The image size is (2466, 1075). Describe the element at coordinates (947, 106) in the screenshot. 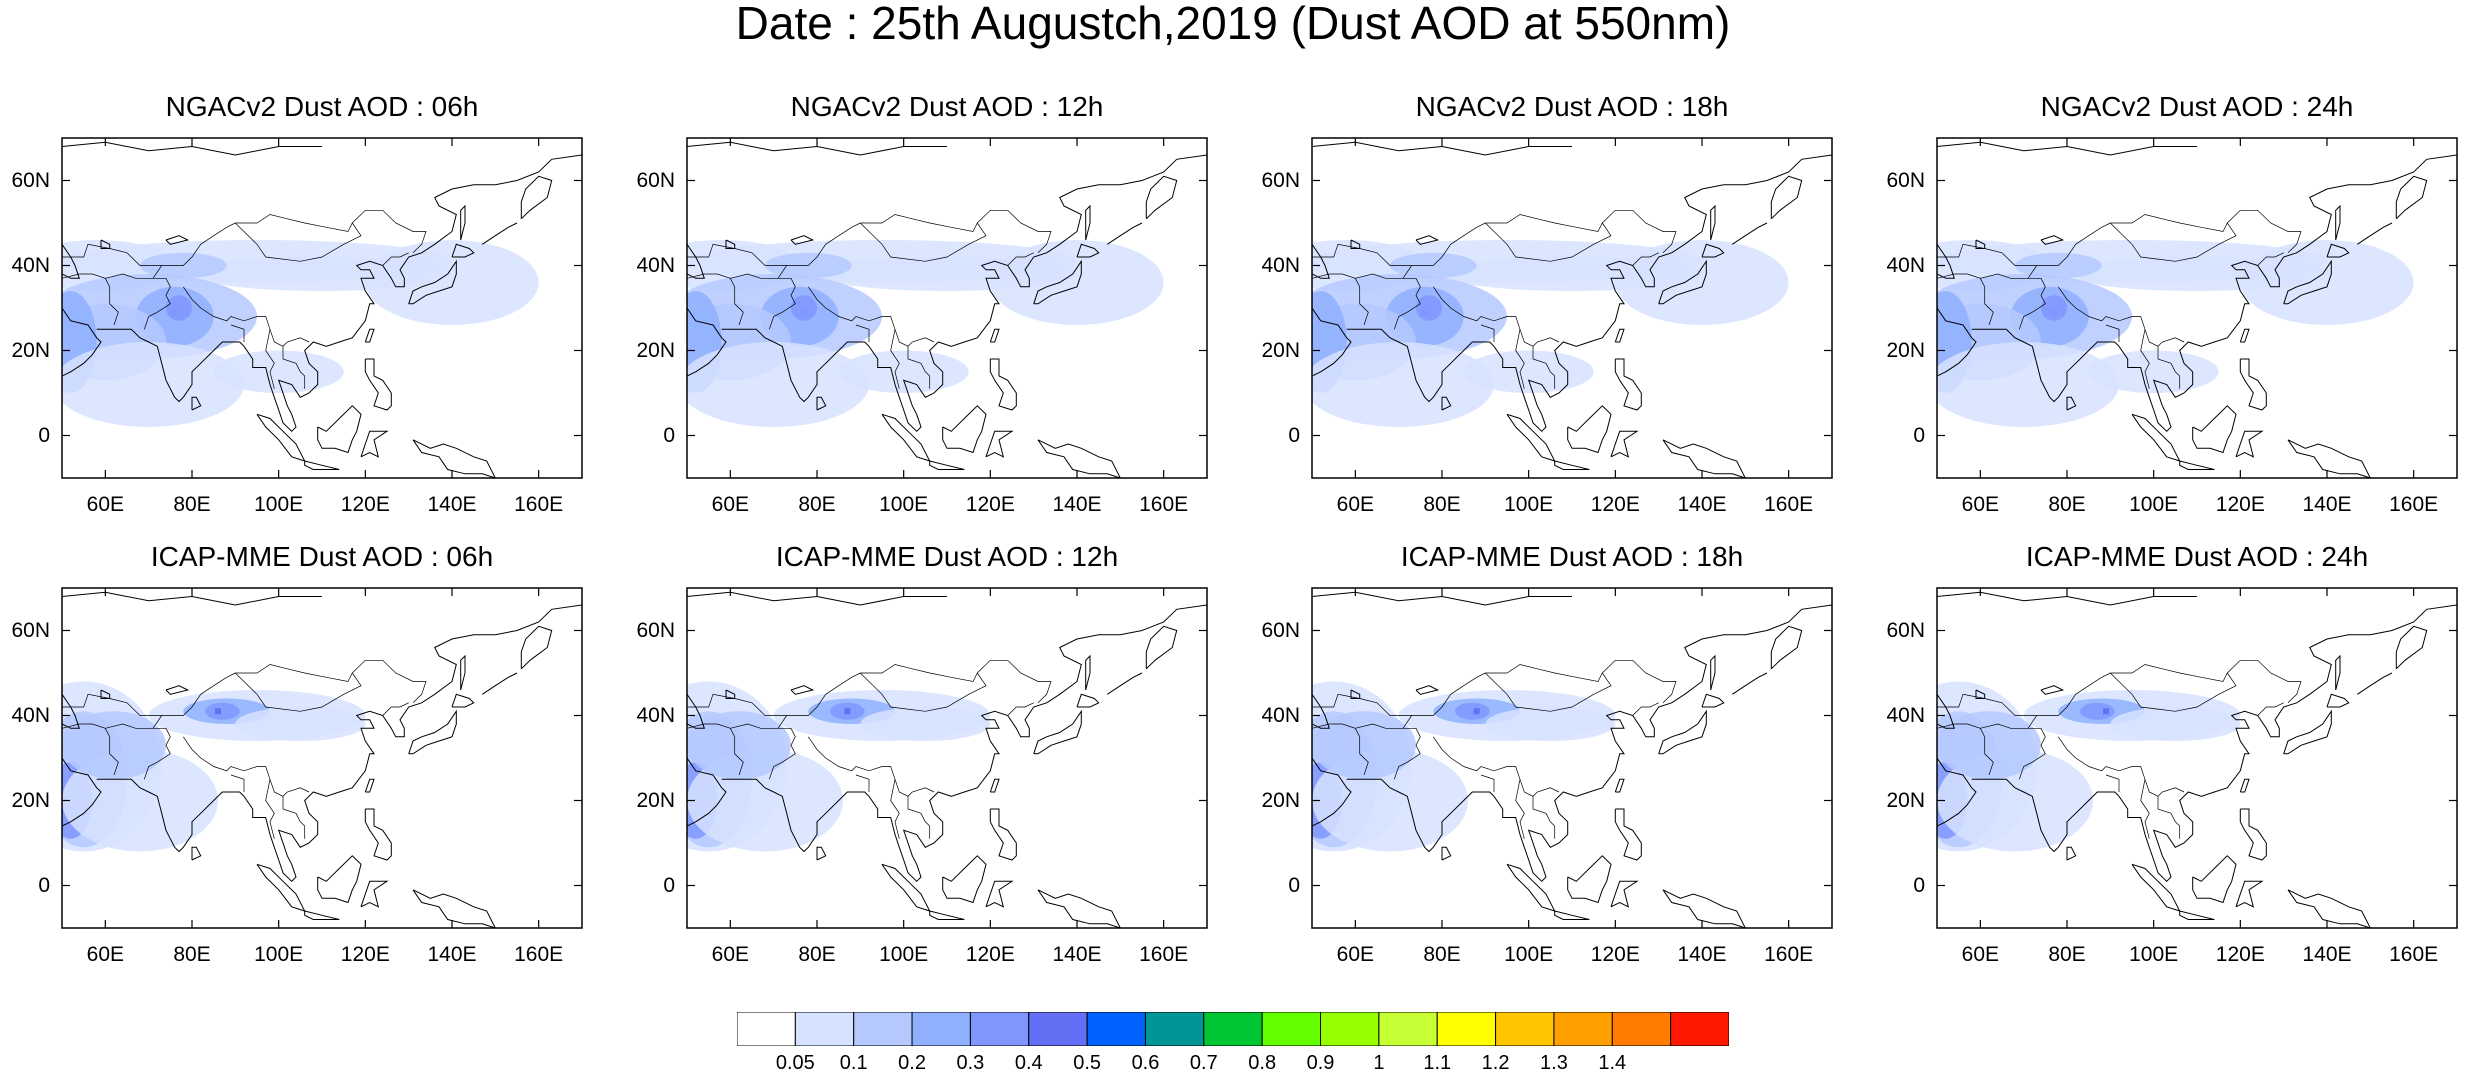

I see `panel-title: NGACv2 Dust AOD : 12h` at that location.